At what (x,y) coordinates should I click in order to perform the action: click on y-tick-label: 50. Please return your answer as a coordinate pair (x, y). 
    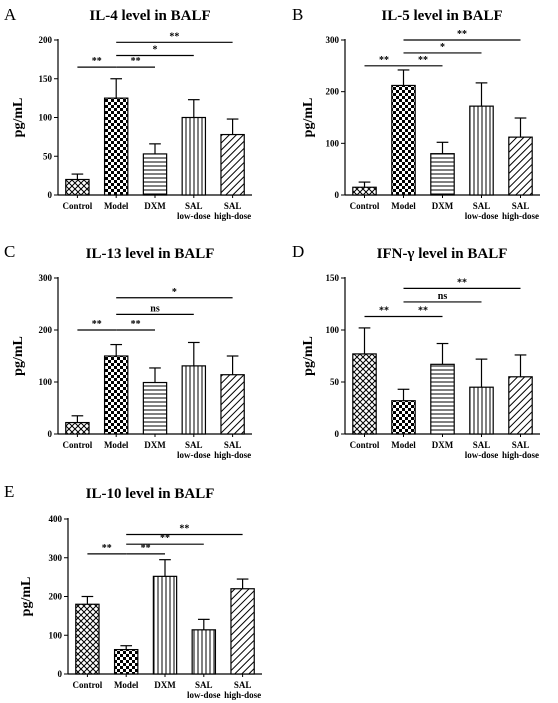
    Looking at the image, I should click on (48, 156).